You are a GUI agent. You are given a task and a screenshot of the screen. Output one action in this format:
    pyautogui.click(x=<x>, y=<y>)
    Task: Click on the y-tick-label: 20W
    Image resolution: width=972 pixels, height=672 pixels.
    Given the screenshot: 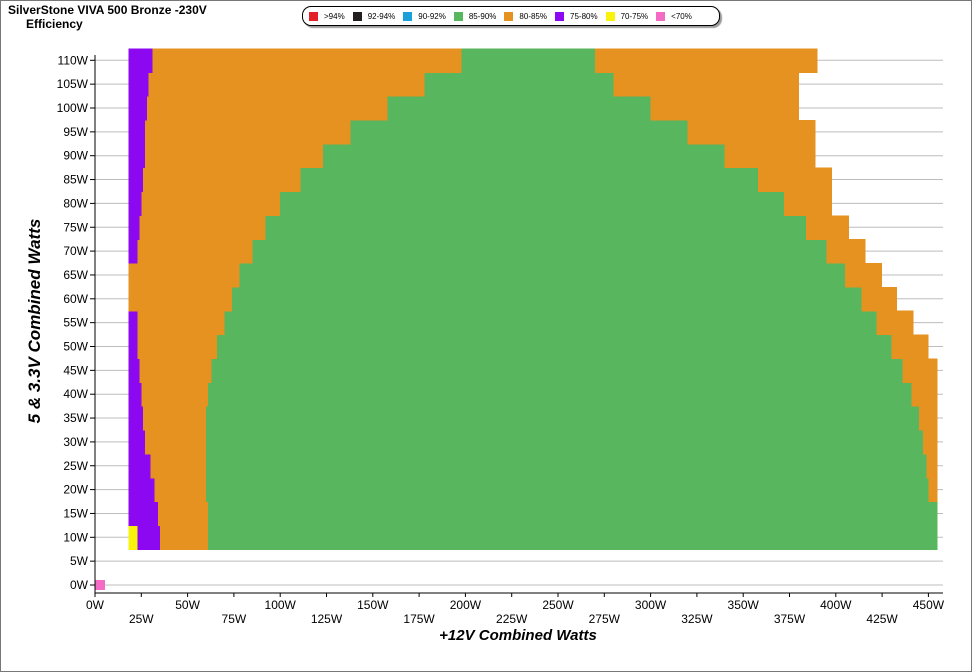 What is the action you would take?
    pyautogui.click(x=75, y=490)
    